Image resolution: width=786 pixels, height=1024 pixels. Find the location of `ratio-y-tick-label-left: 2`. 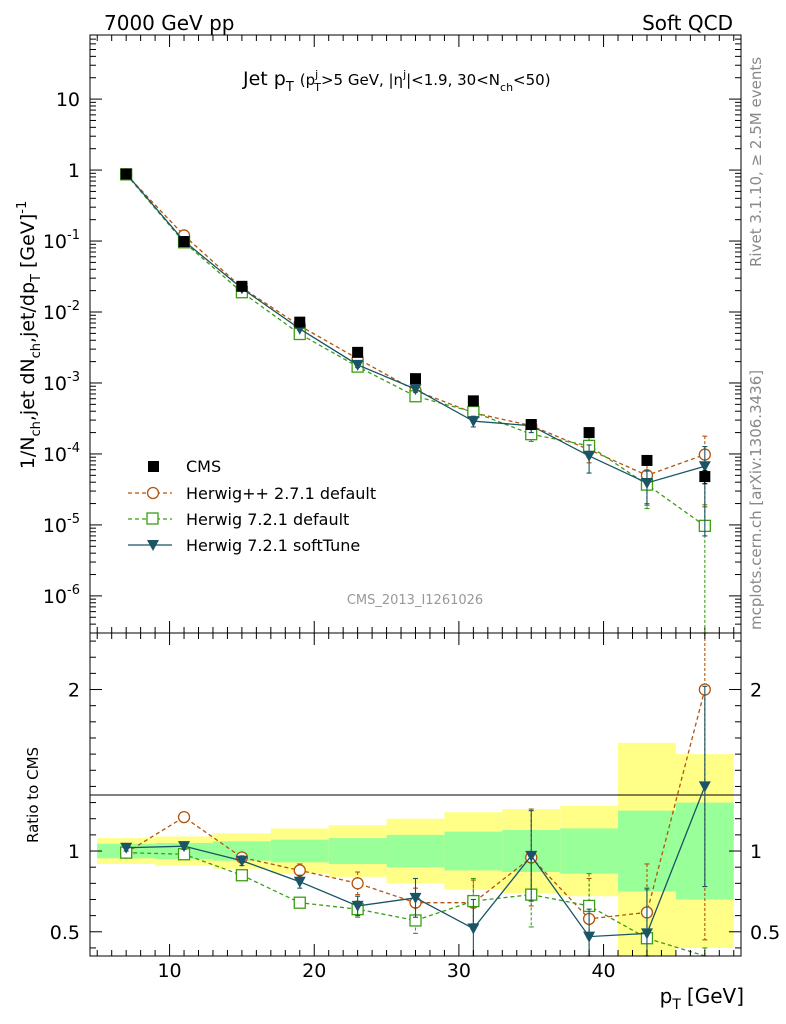

ratio-y-tick-label-left: 2 is located at coordinates (74, 691).